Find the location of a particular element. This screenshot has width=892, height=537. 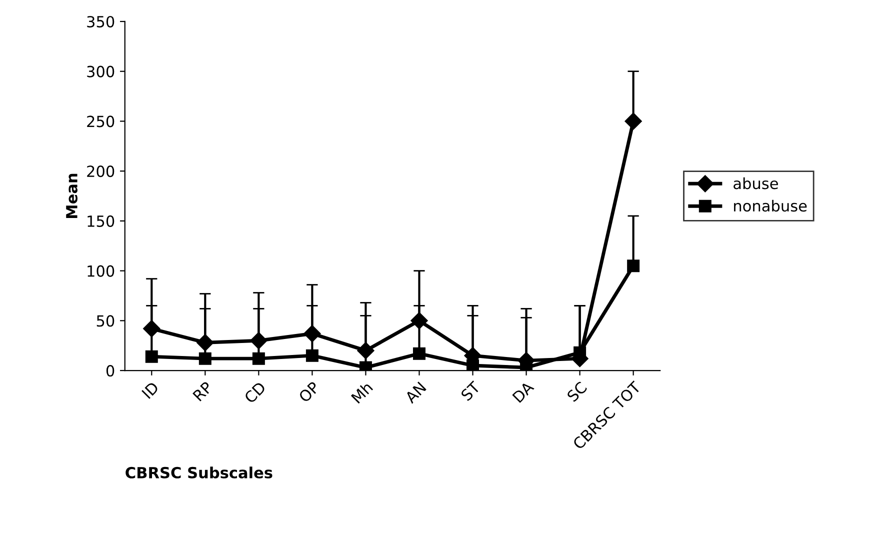

x-tick-label: AN is located at coordinates (415, 393).